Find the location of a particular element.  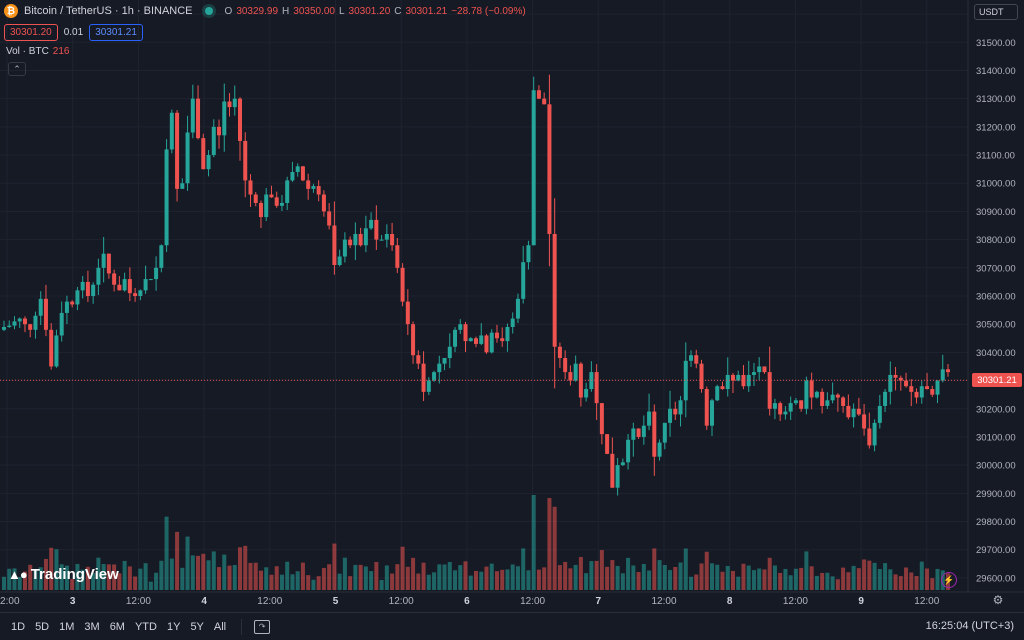

range-6m-button: 6M is located at coordinates (117, 626).